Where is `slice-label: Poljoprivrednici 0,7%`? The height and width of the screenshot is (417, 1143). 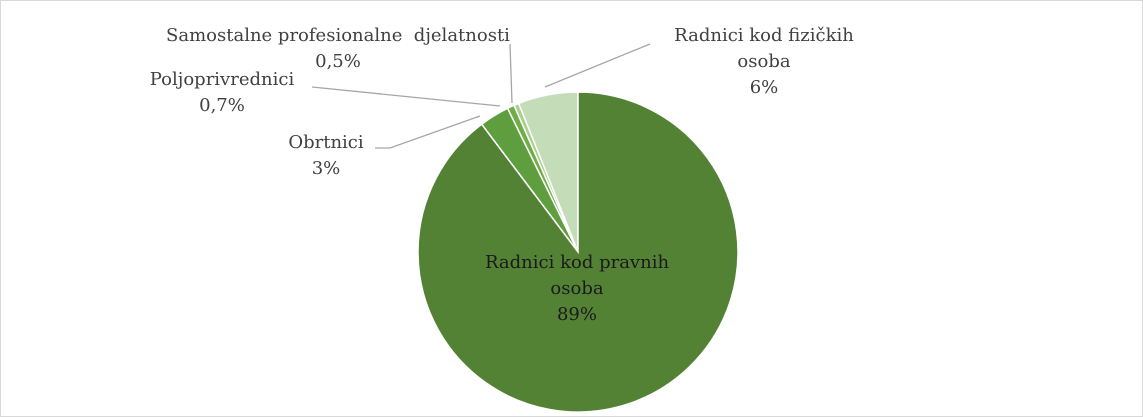
slice-label: Poljoprivrednici 0,7% is located at coordinates (222, 93).